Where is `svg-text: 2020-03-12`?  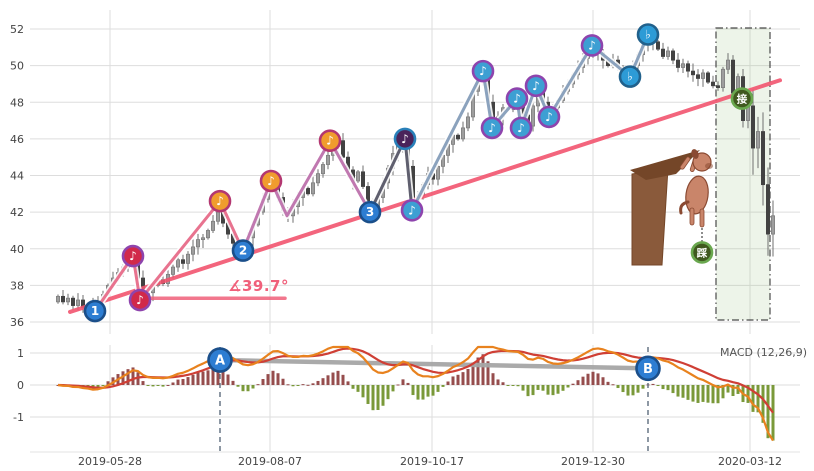
svg-text: 2020-03-12 is located at coordinates (750, 461).